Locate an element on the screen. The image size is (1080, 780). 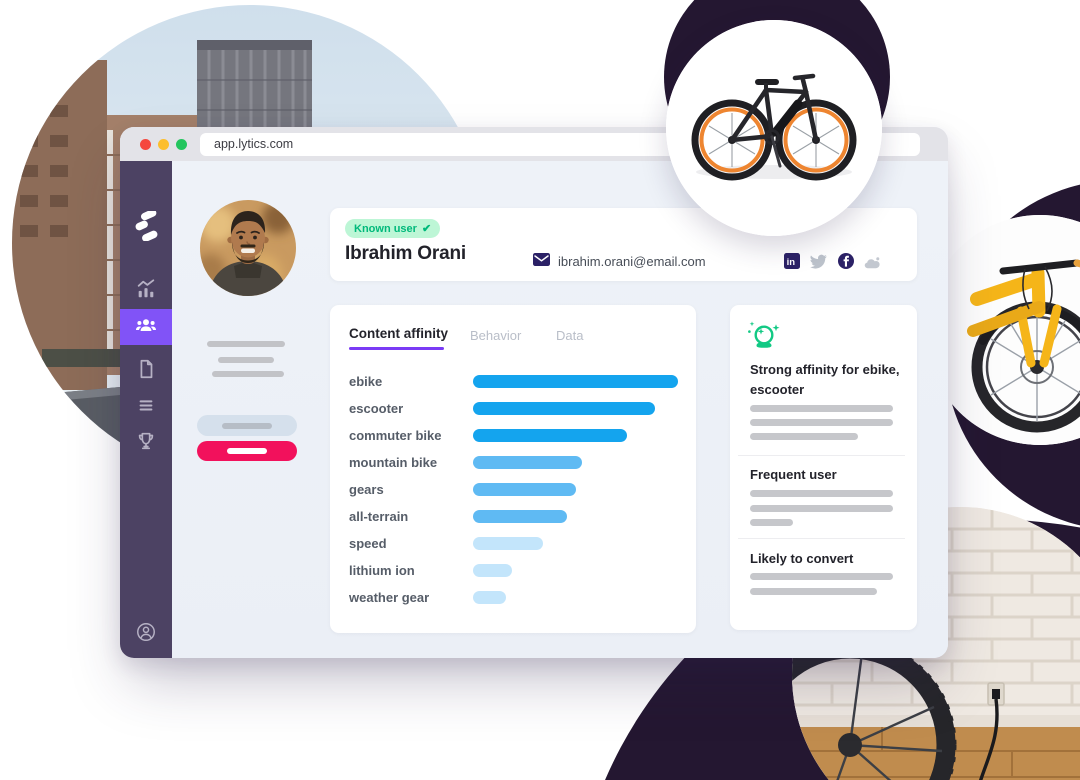
document-icon is located at coordinates (146, 371).